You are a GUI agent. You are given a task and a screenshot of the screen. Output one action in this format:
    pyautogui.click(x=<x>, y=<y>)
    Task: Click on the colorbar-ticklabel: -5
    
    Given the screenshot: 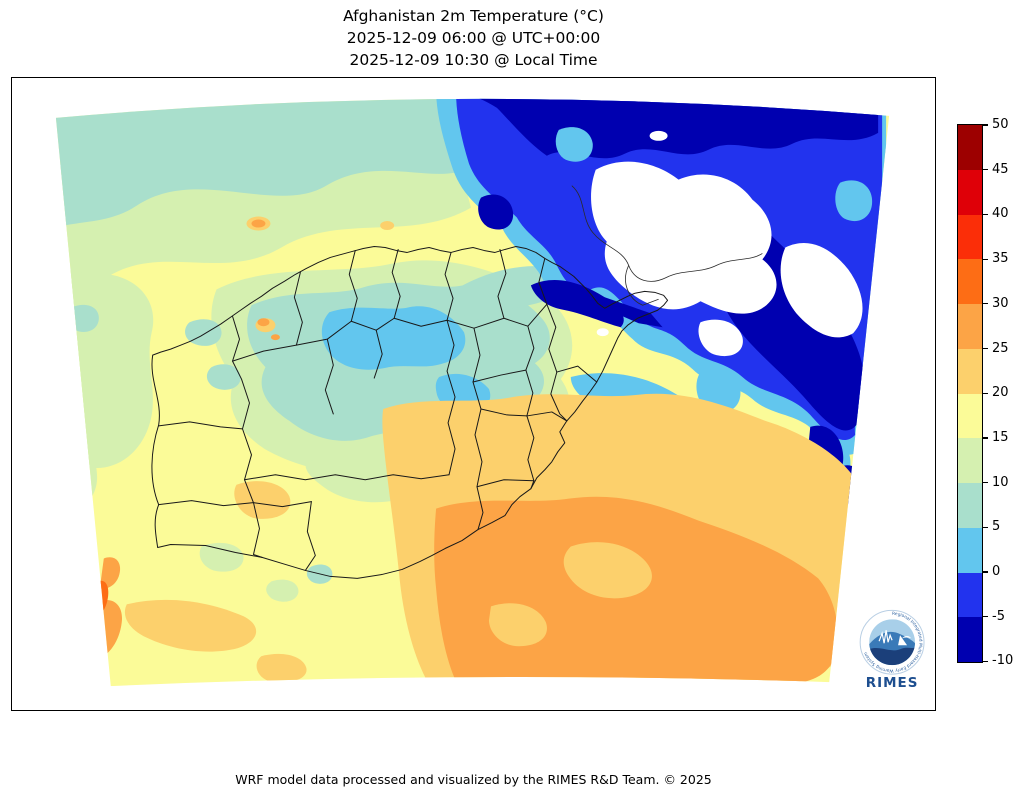 What is the action you would take?
    pyautogui.click(x=998, y=616)
    